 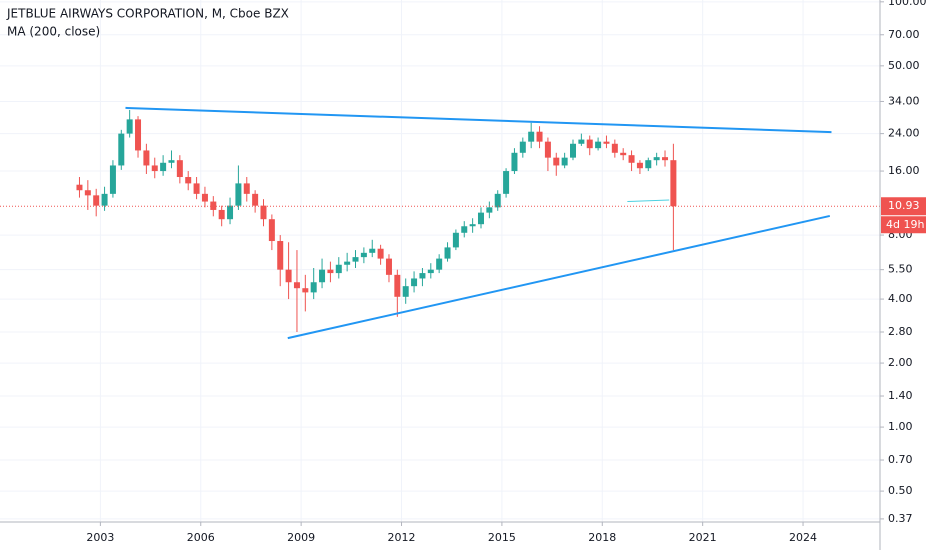 I want to click on y-tick-label: 24.00, so click(x=904, y=133).